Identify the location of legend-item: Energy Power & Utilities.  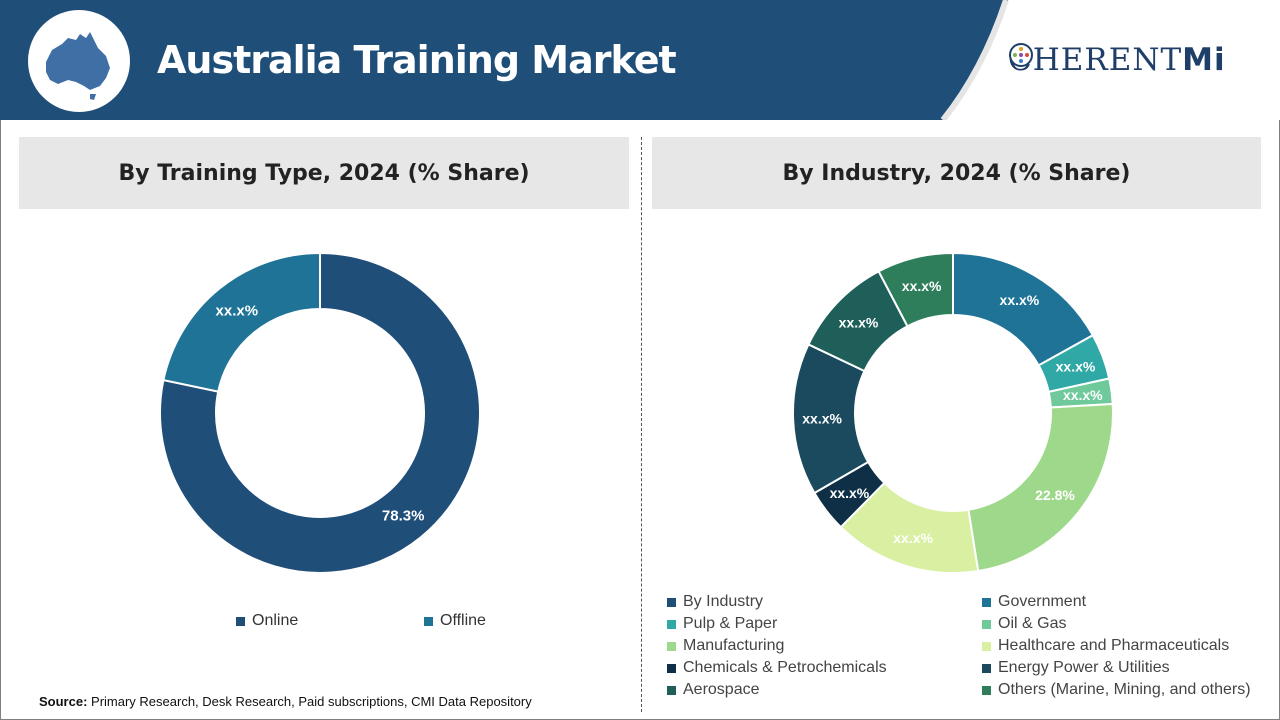
(1131, 668).